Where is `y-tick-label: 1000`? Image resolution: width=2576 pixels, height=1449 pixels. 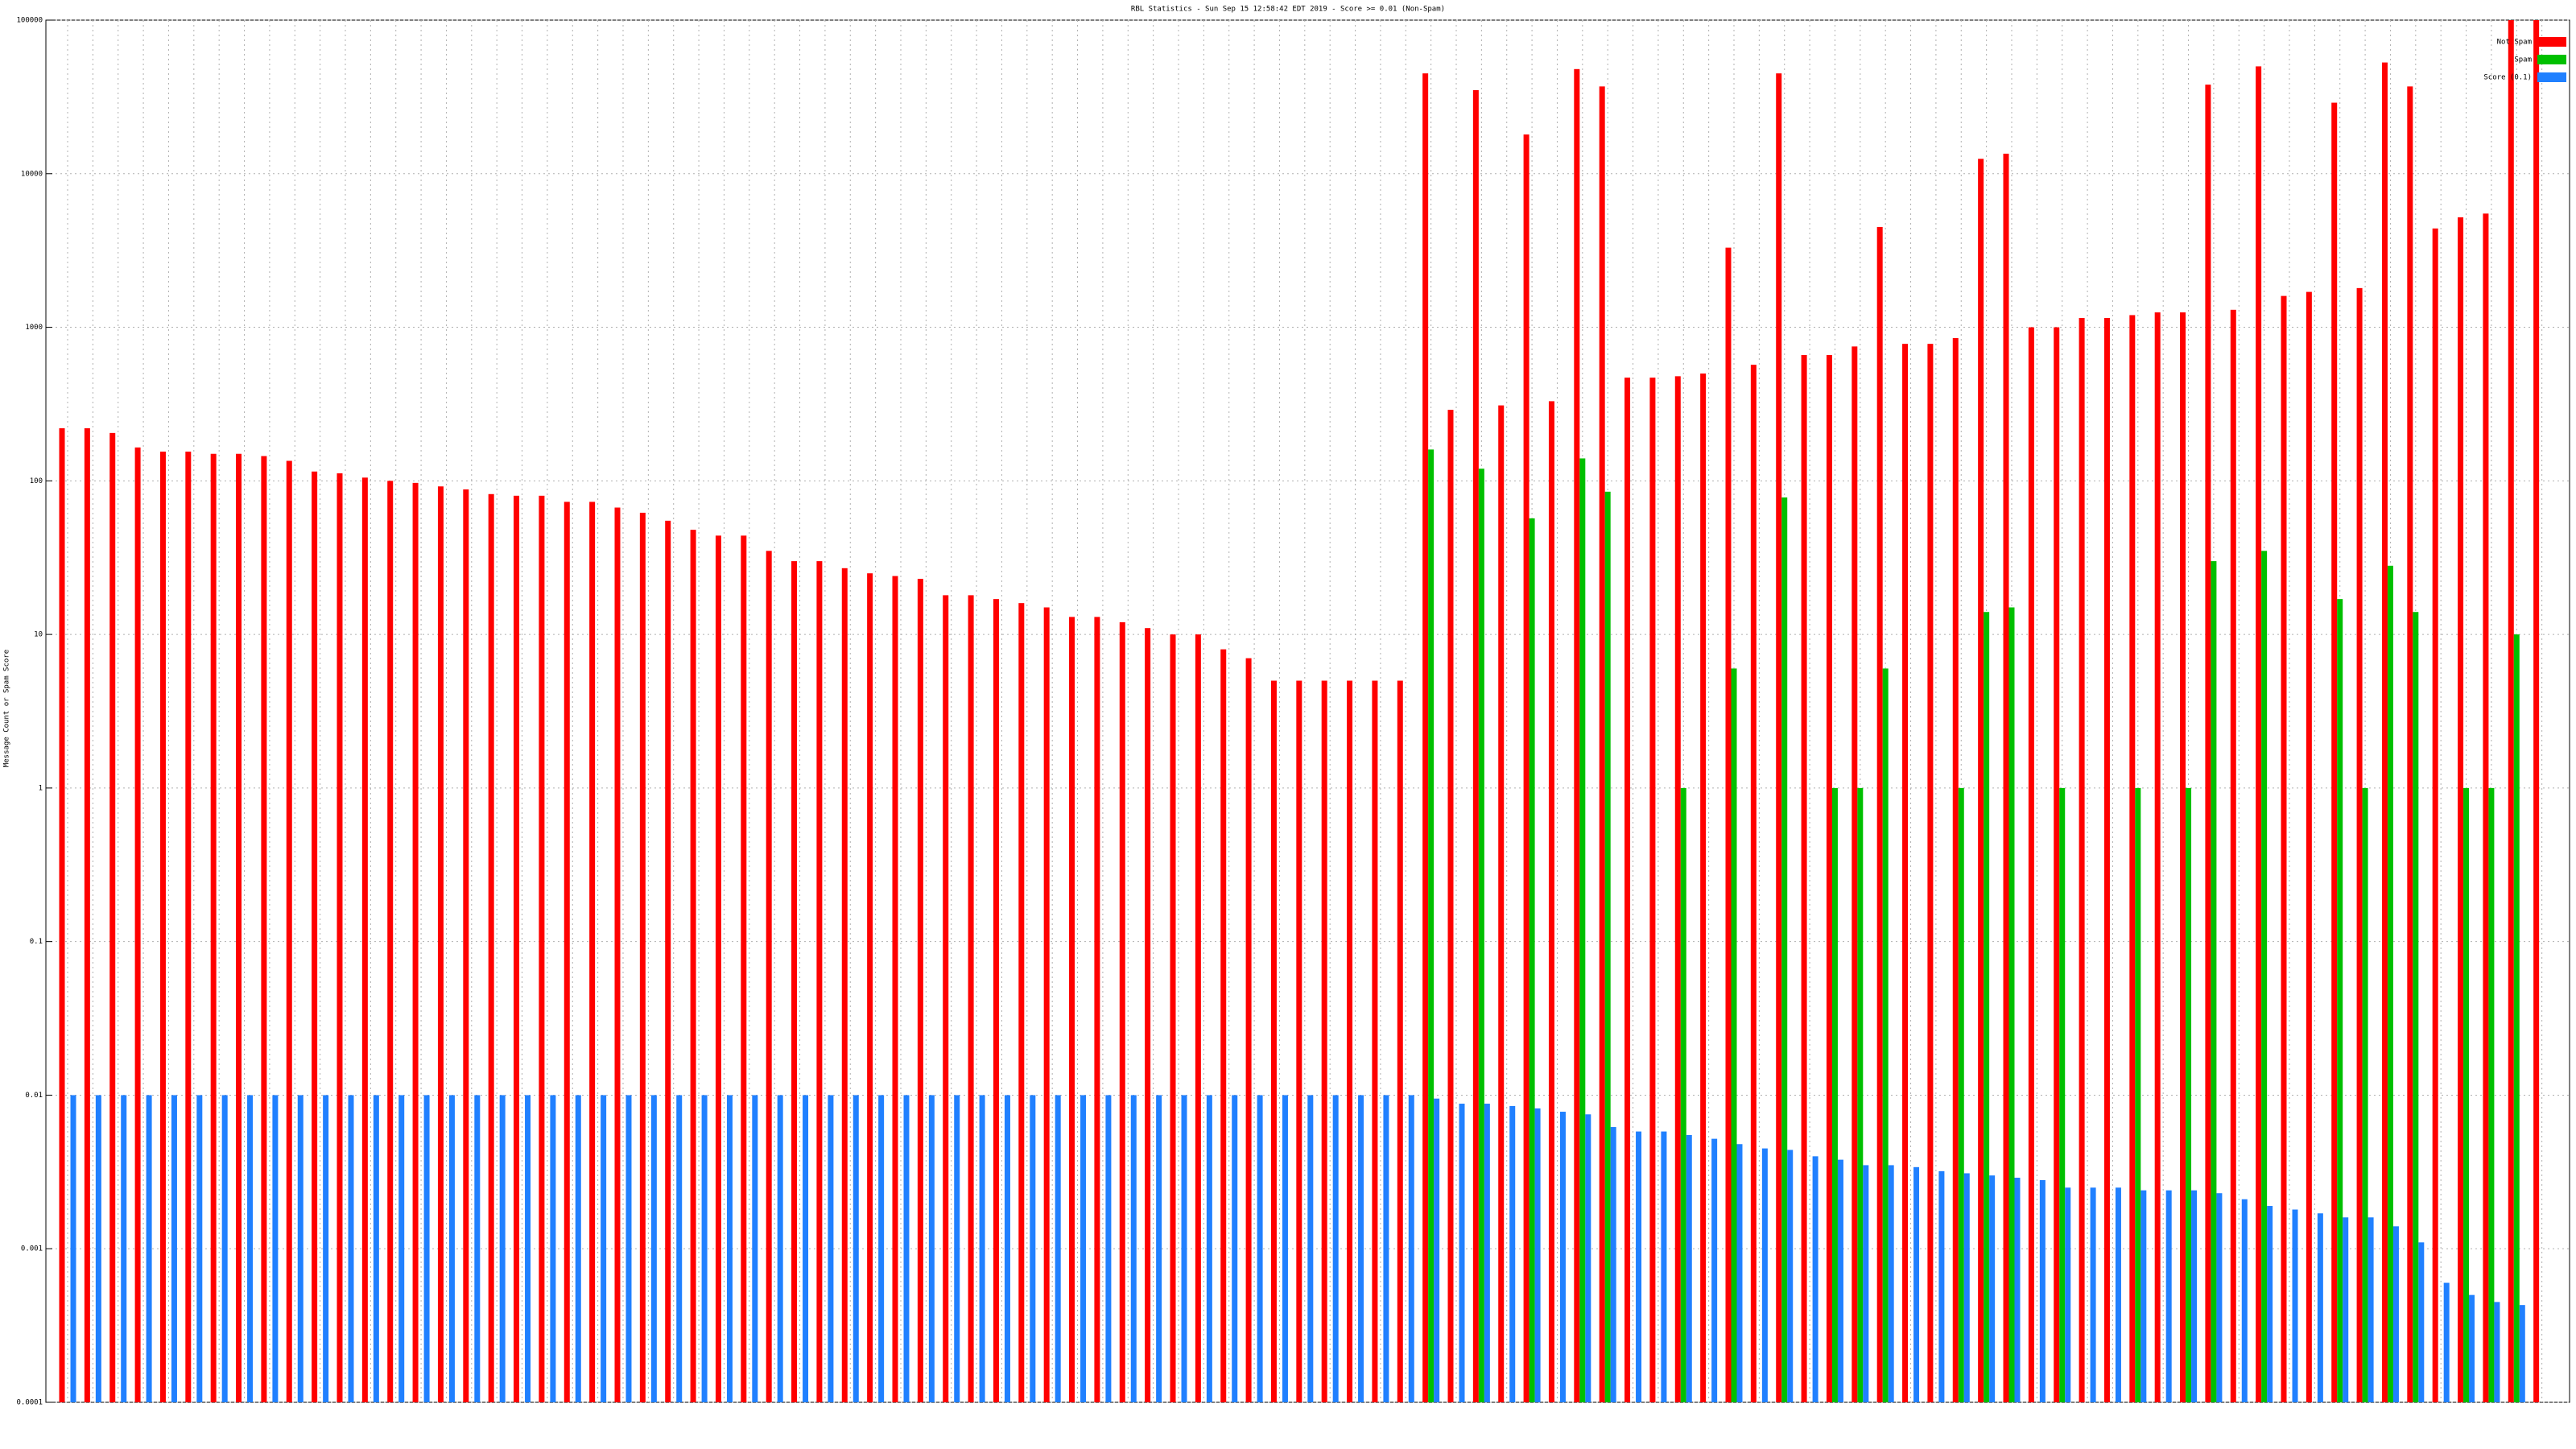 y-tick-label: 1000 is located at coordinates (34, 328).